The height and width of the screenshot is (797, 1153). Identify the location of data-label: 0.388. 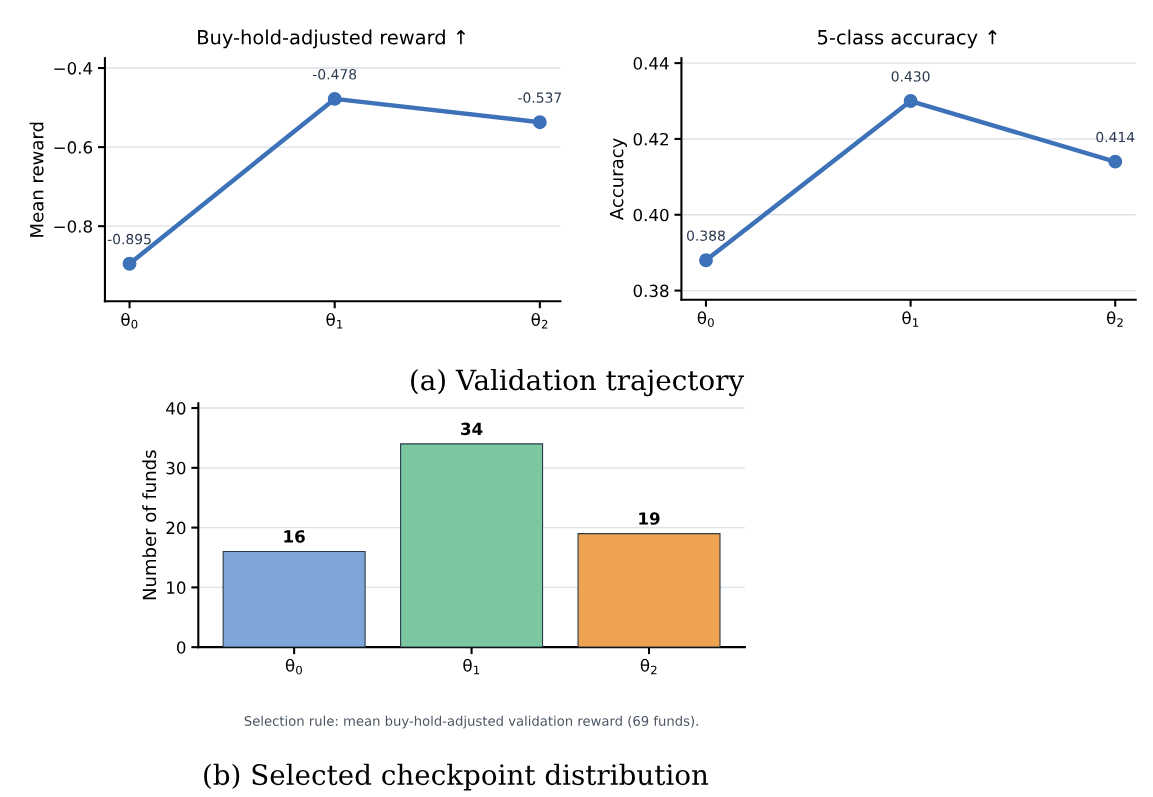
(706, 235).